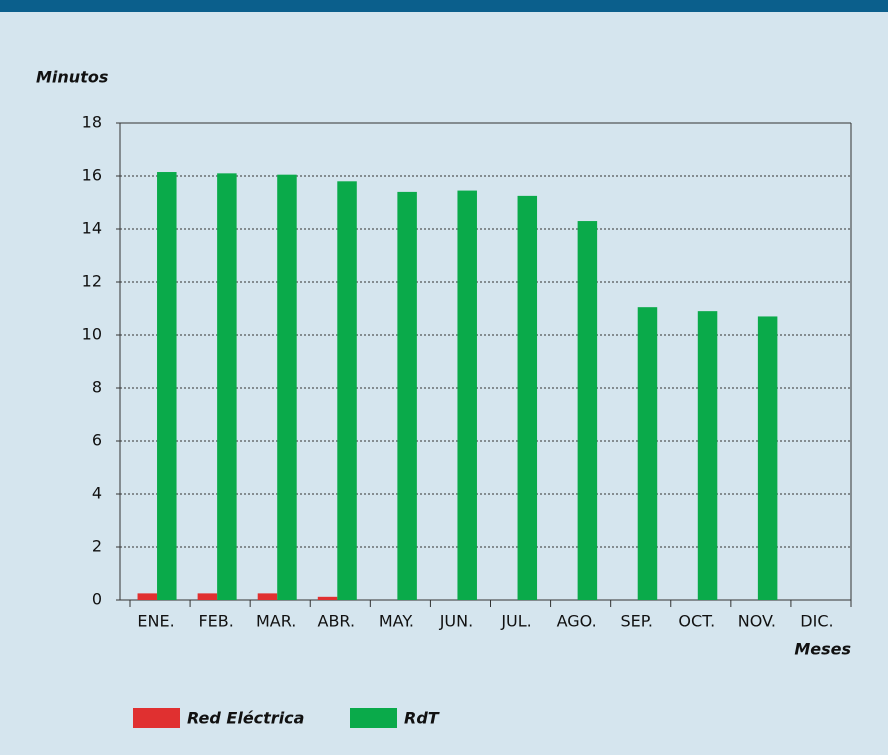 This screenshot has width=888, height=755. I want to click on y-tick-label: 8, so click(97, 387).